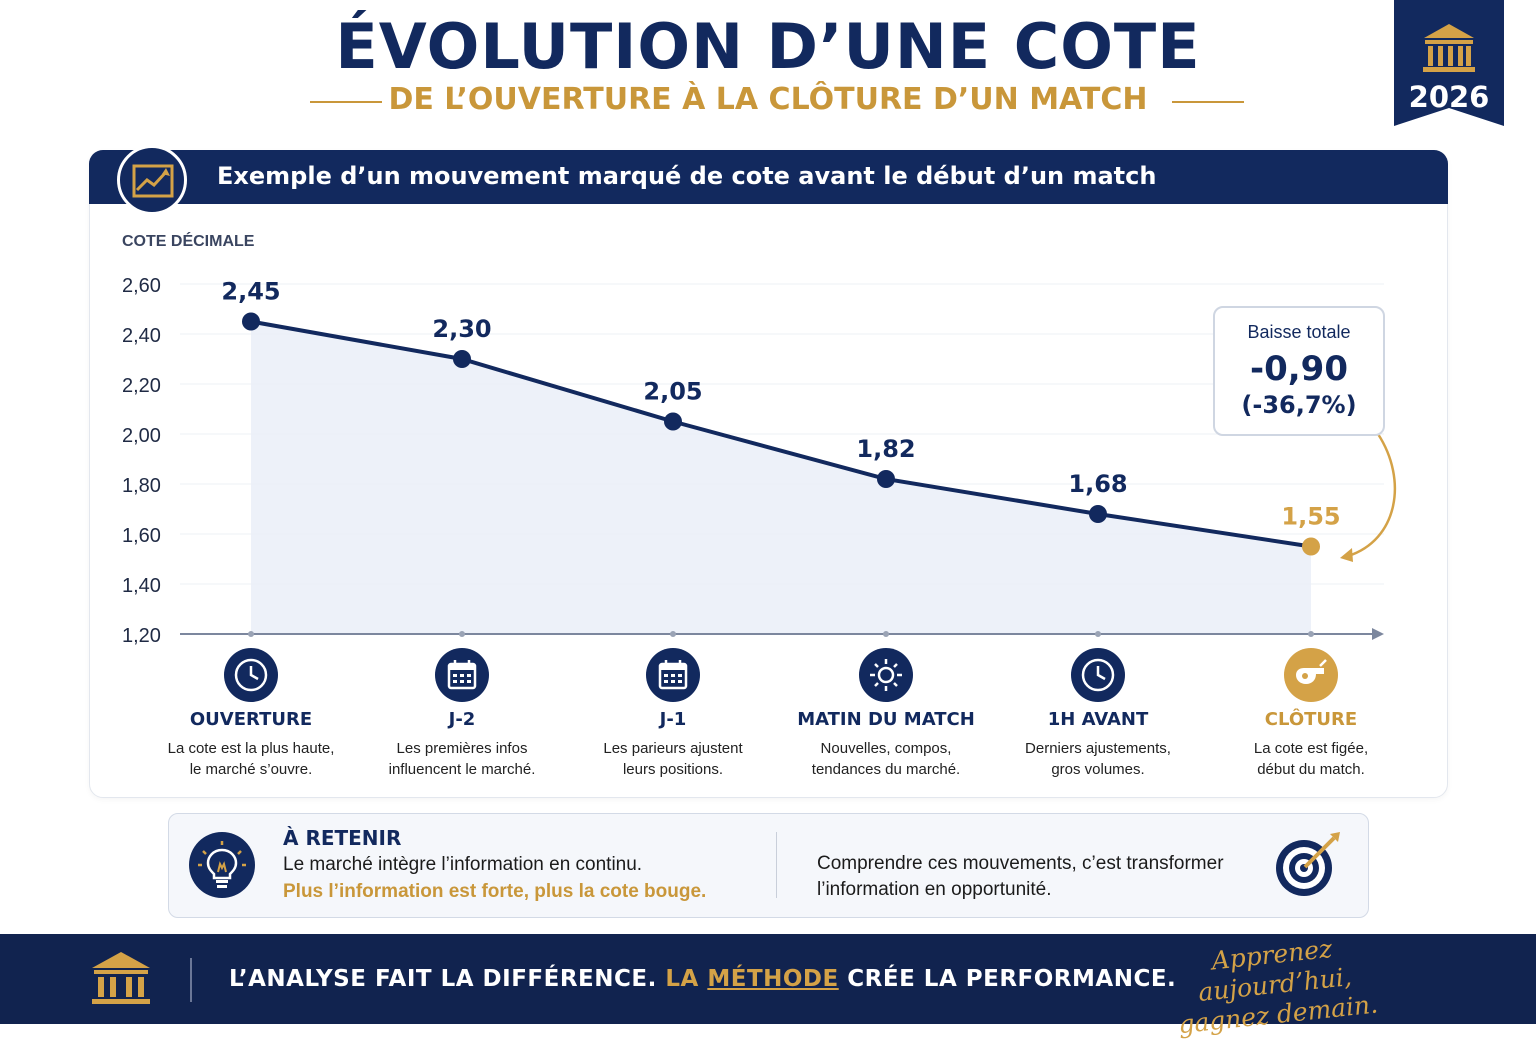 The width and height of the screenshot is (1536, 1043). Describe the element at coordinates (934, 889) in the screenshot. I see `takeaway-right-line-2: l’information en opportunité.` at that location.